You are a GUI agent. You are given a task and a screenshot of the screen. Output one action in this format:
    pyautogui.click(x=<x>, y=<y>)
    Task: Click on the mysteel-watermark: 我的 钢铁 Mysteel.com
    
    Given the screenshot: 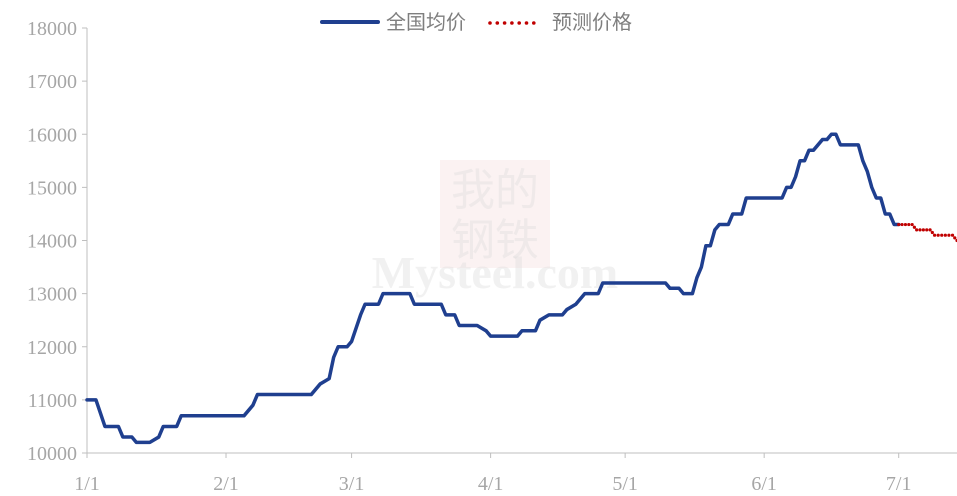 What is the action you would take?
    pyautogui.click(x=495, y=229)
    